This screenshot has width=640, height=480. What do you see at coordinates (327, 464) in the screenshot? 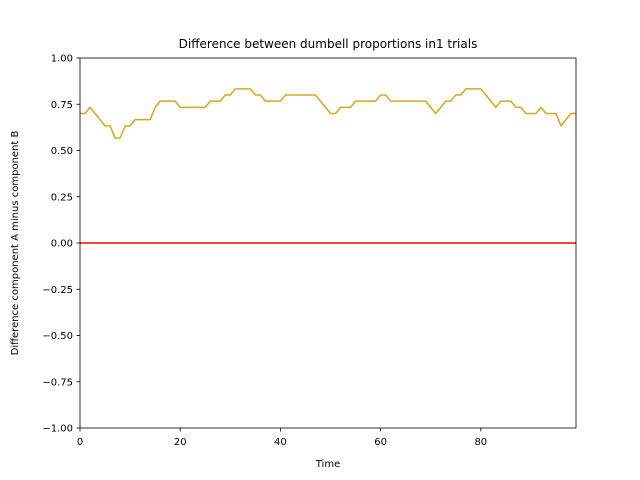
I see `x-axis-title: Time` at bounding box center [327, 464].